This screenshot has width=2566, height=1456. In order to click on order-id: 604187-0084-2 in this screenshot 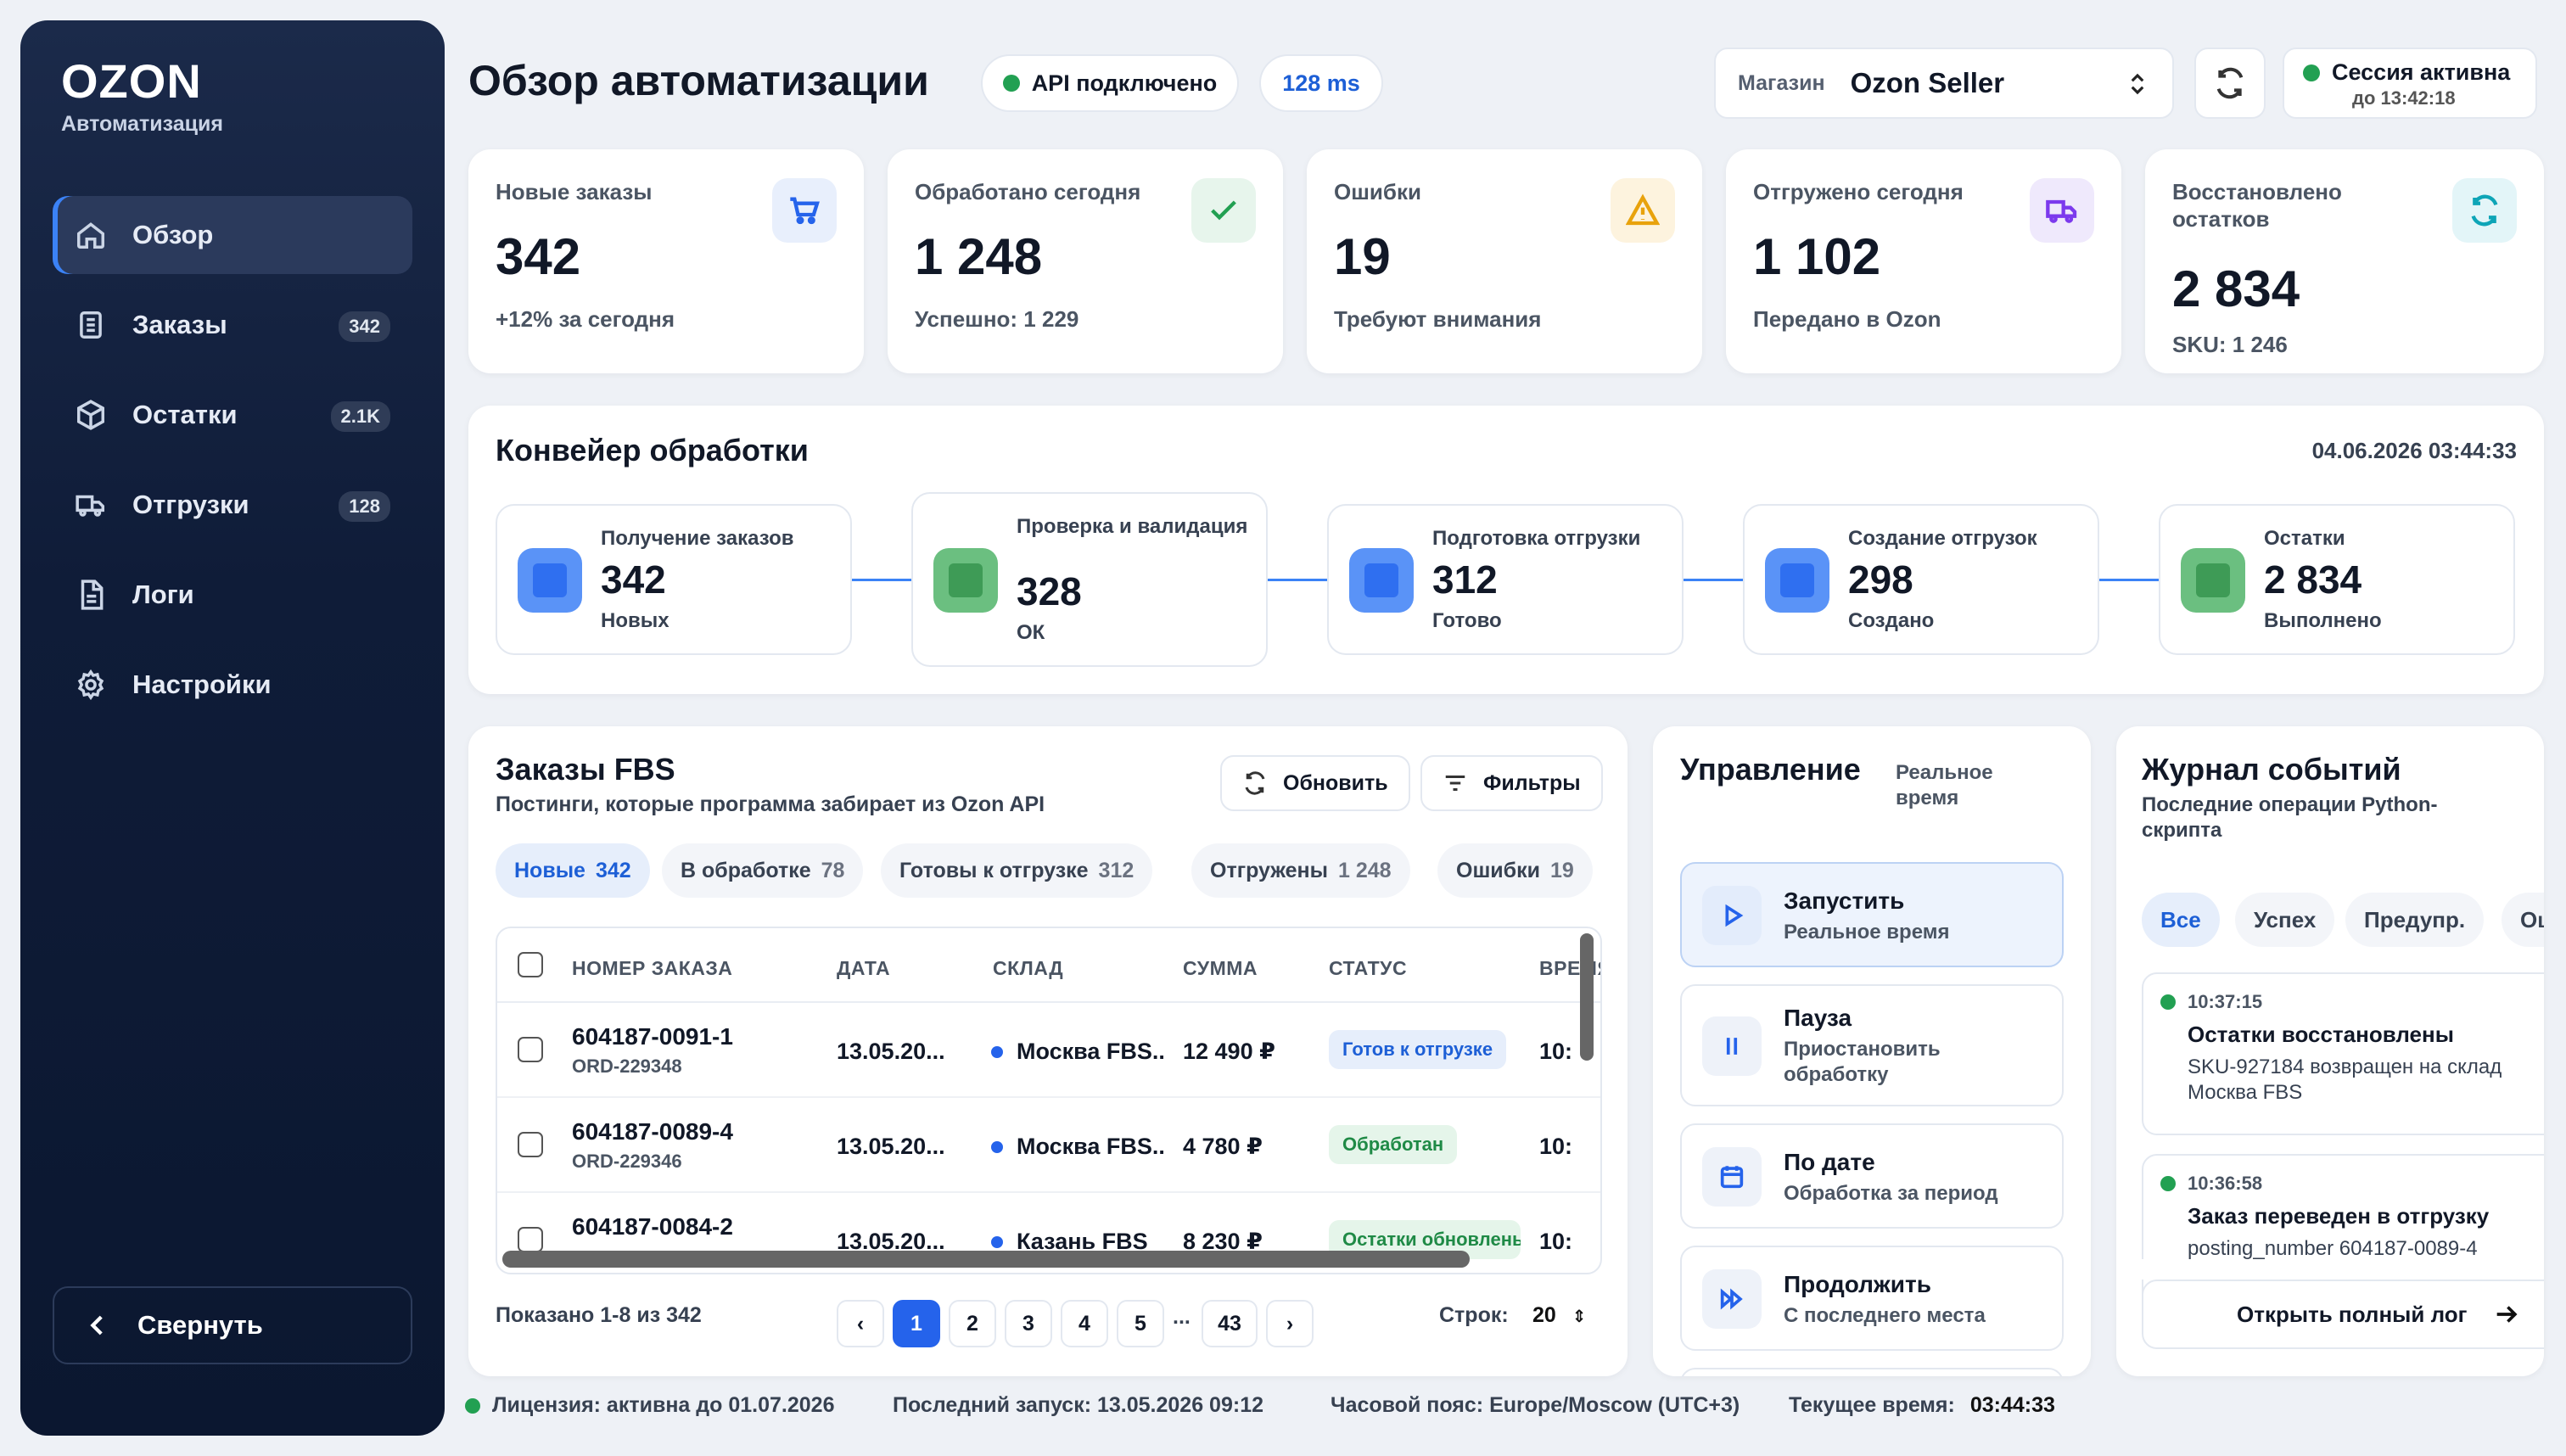, I will do `click(652, 1226)`.